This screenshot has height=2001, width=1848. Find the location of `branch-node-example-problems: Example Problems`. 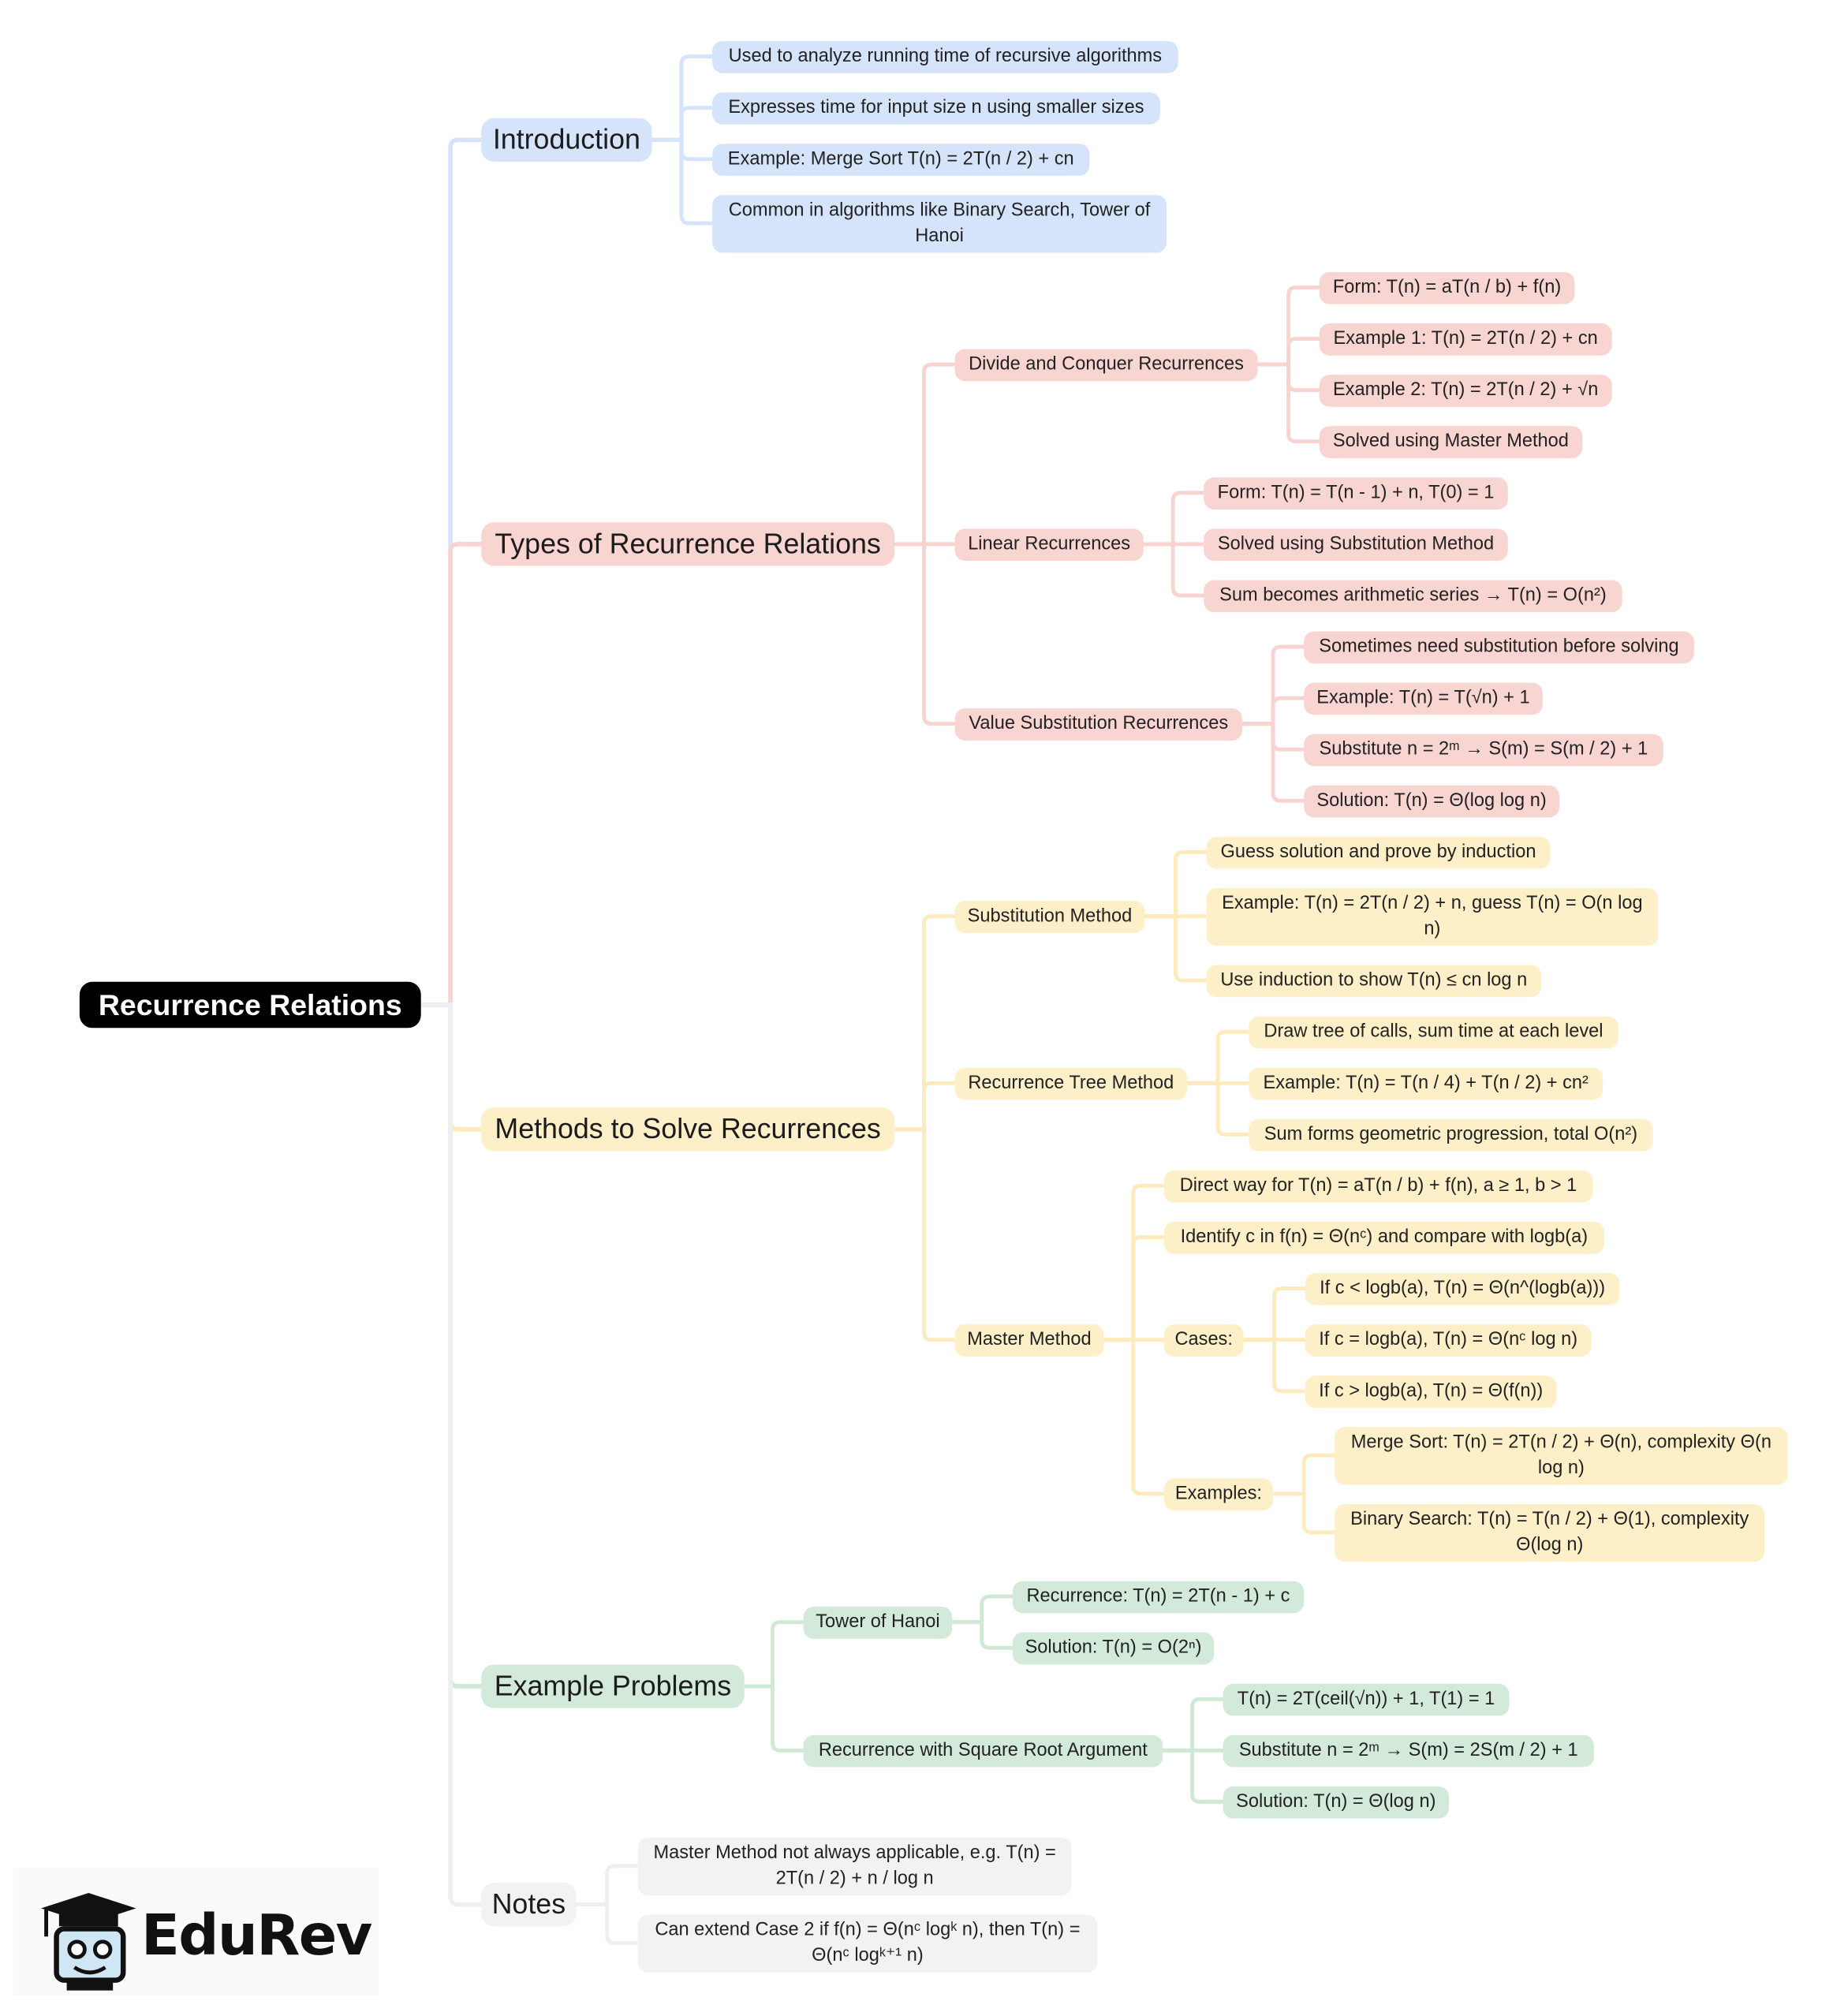

branch-node-example-problems: Example Problems is located at coordinates (613, 1686).